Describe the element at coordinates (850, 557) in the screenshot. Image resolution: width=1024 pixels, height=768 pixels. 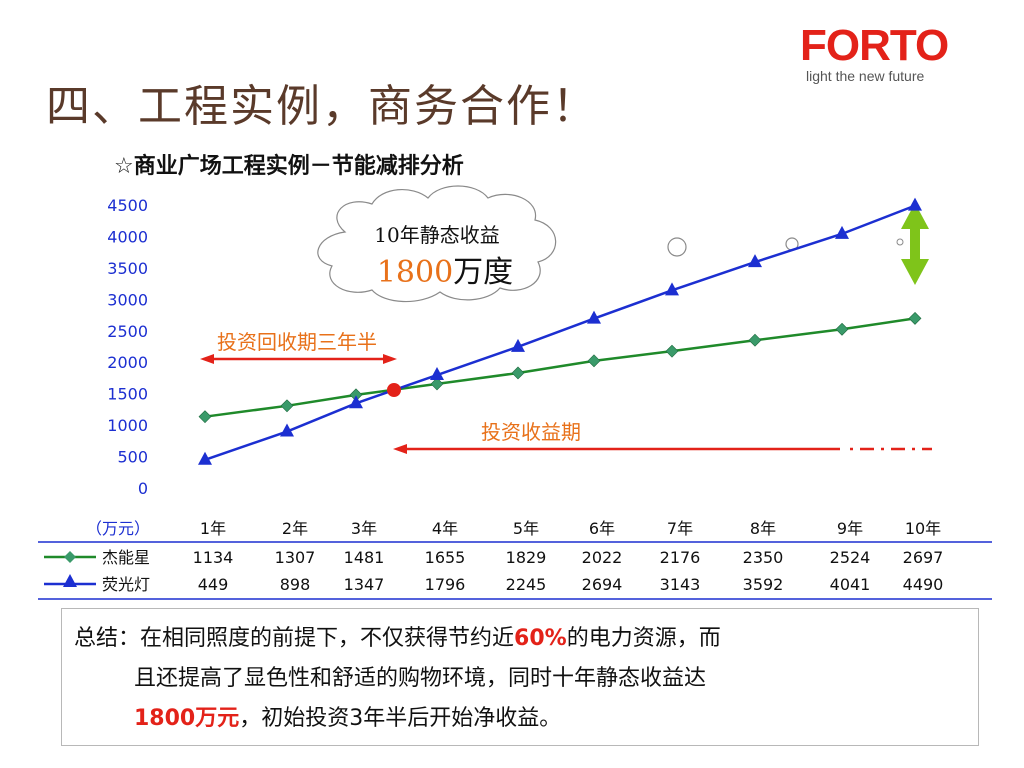
I see `table-cell: 2524` at that location.